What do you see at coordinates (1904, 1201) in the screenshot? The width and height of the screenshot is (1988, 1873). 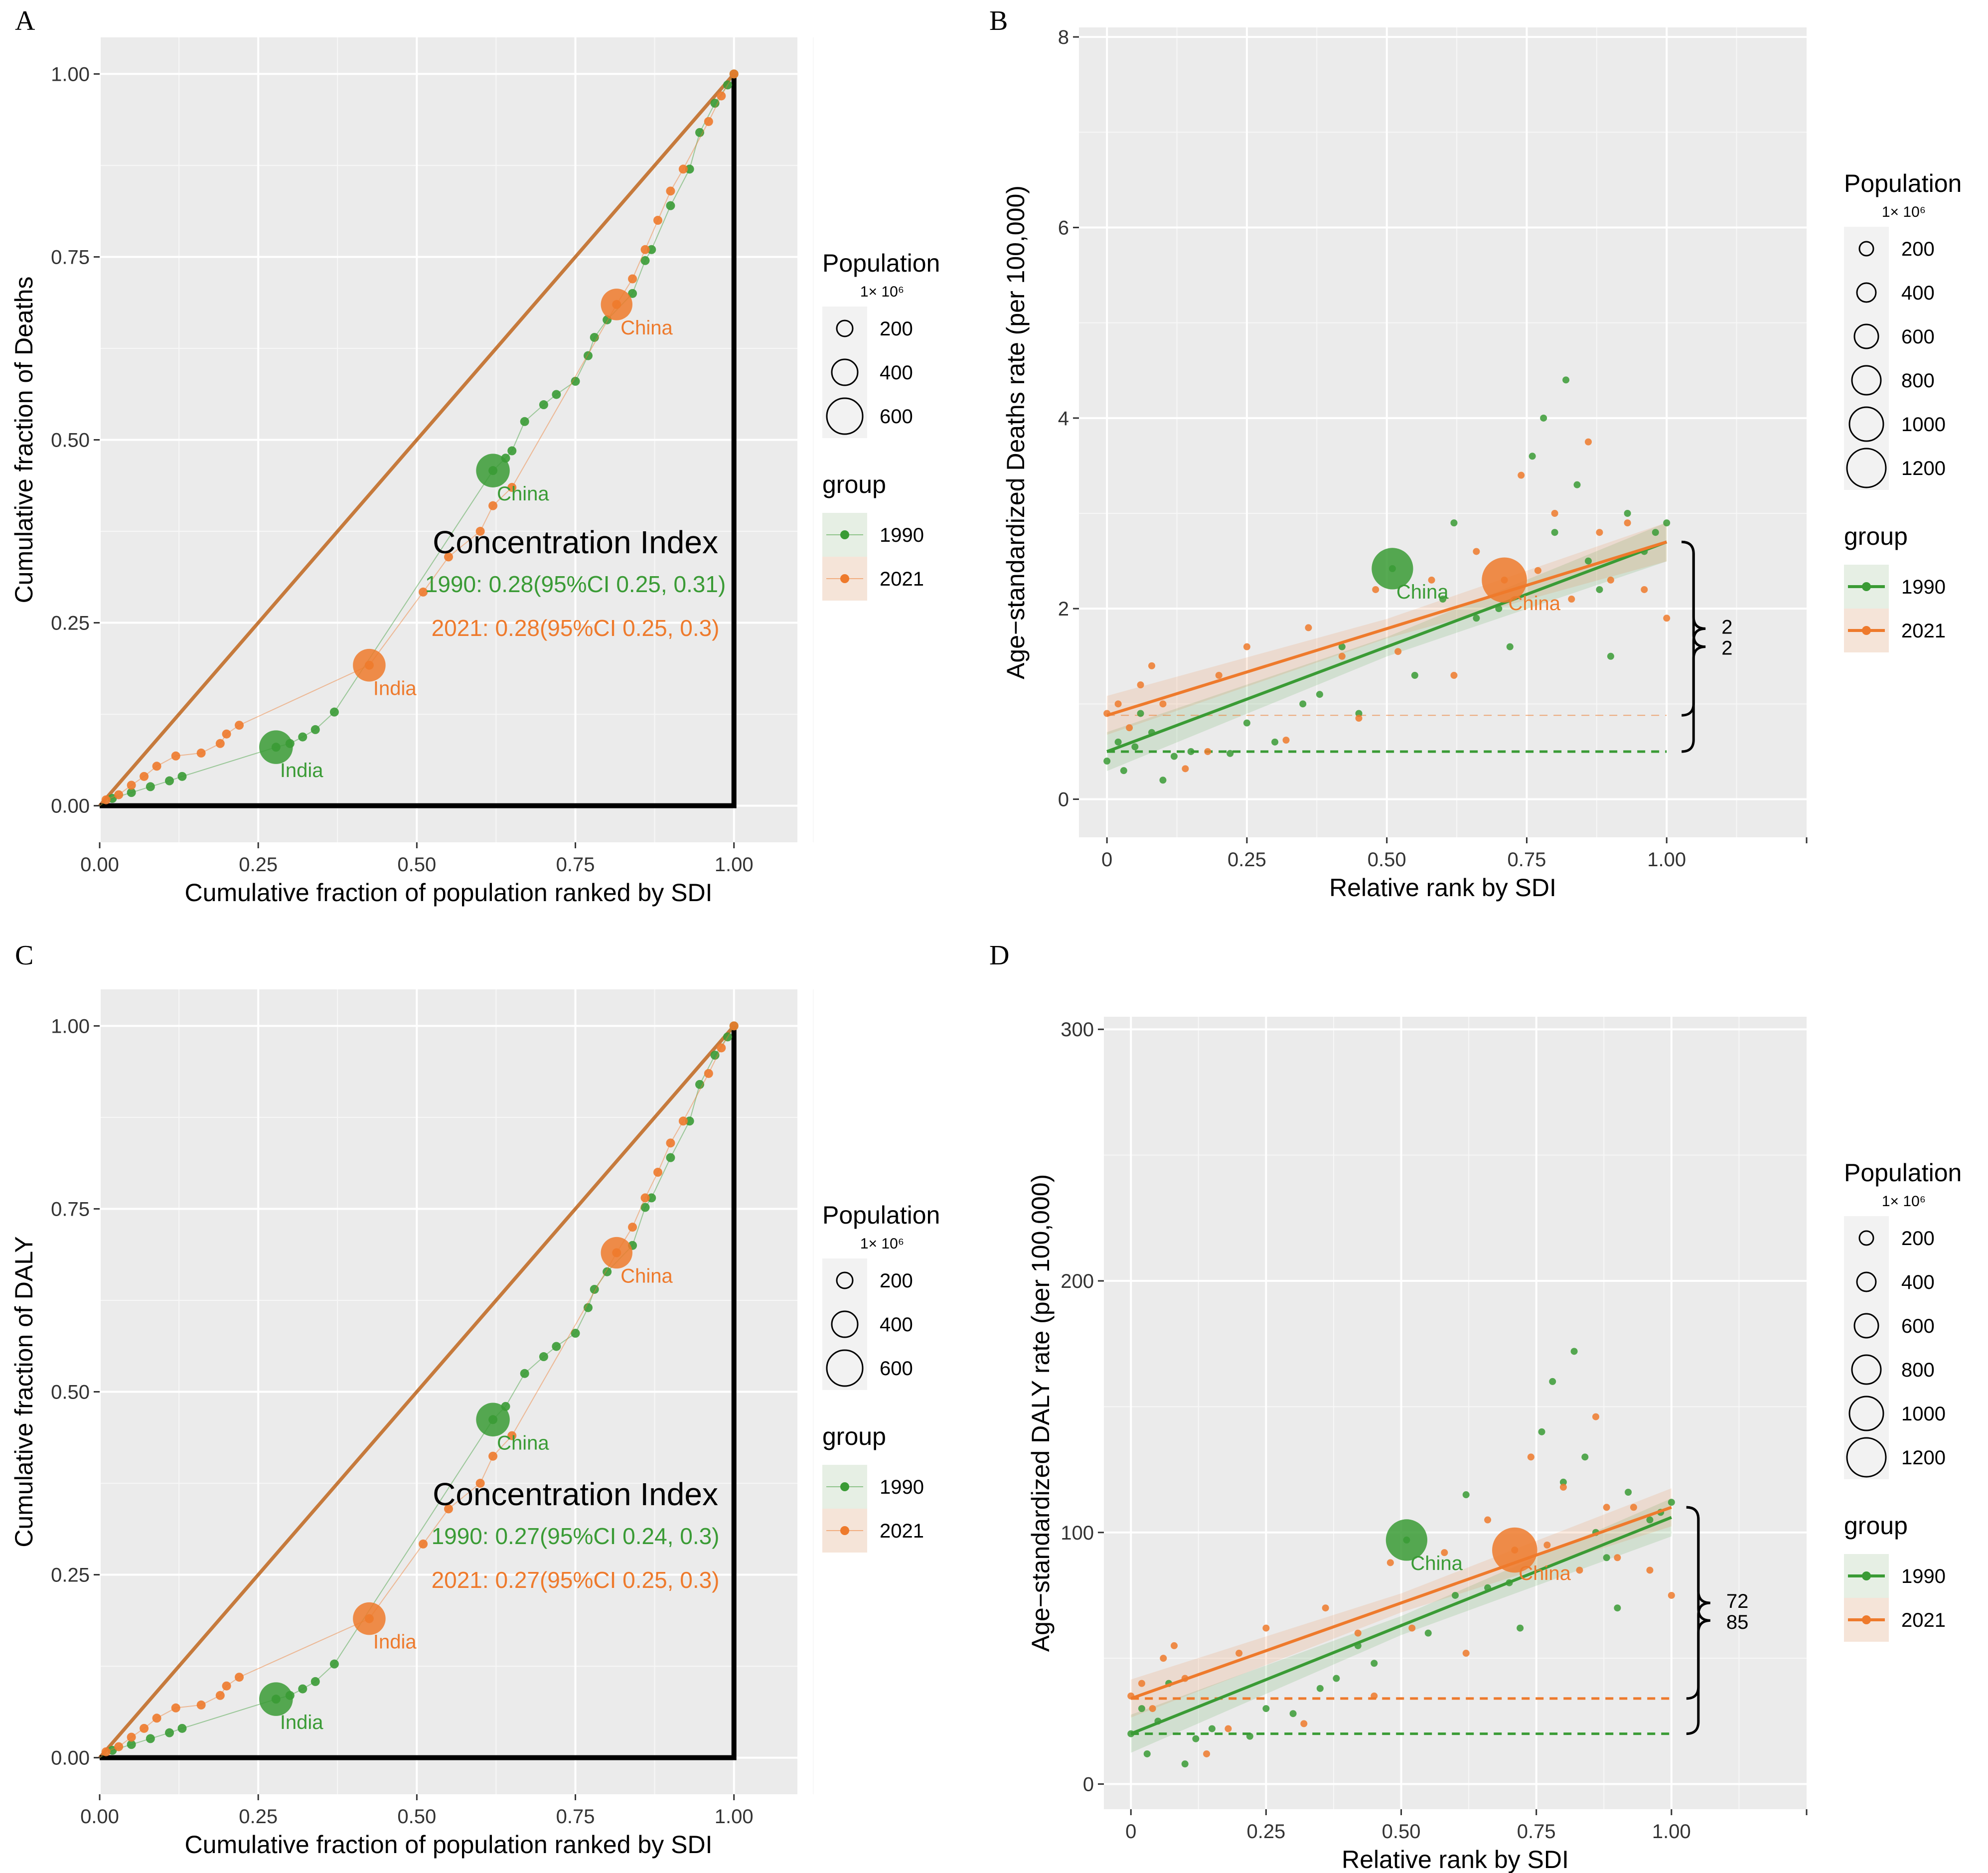 I see `panel-d-legend-population-unit: 1× 10⁶` at bounding box center [1904, 1201].